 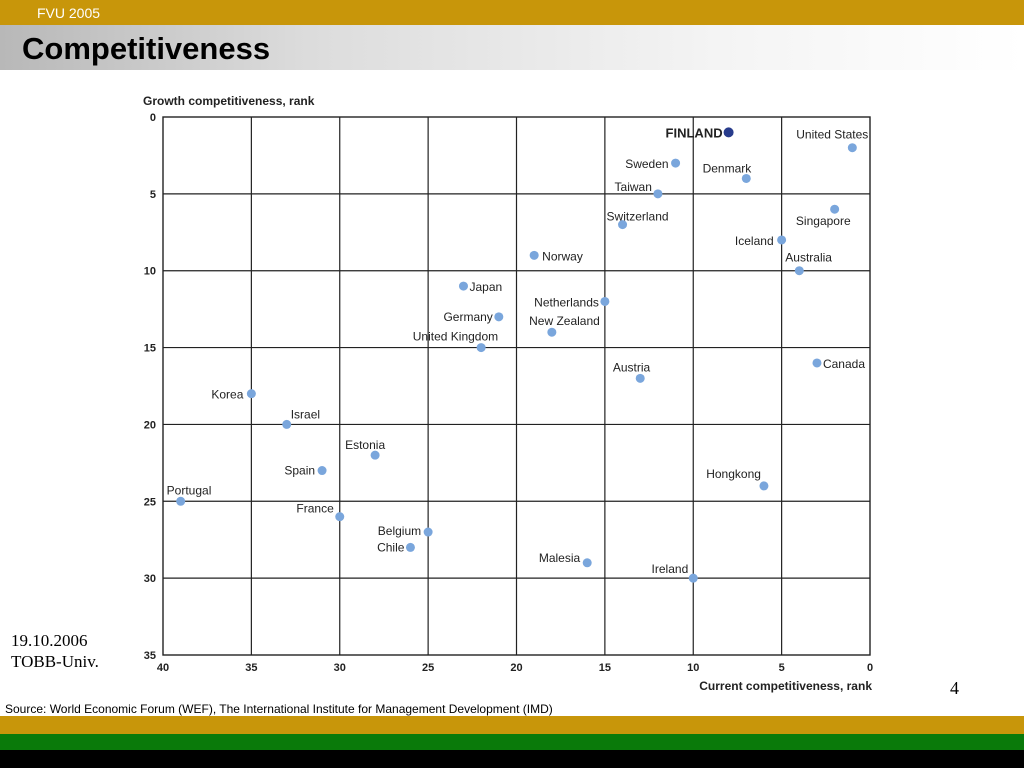 I want to click on point-switzerland, so click(x=623, y=225).